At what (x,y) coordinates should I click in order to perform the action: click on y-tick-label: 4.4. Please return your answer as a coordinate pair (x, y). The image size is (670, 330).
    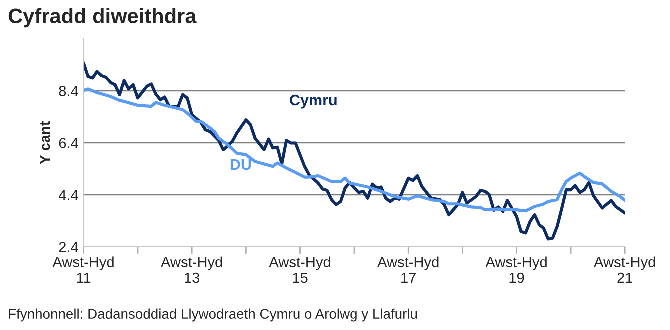
    Looking at the image, I should click on (68, 195).